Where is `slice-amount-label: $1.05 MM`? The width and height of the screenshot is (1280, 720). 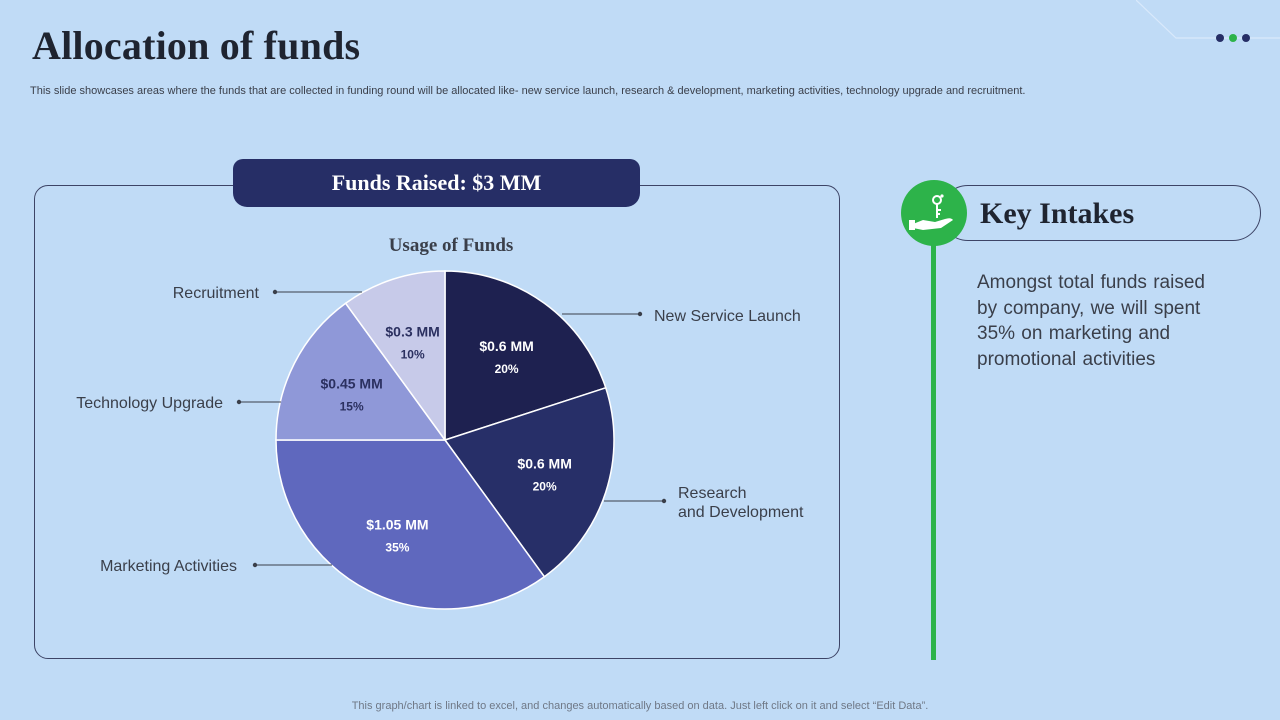
slice-amount-label: $1.05 MM is located at coordinates (397, 524).